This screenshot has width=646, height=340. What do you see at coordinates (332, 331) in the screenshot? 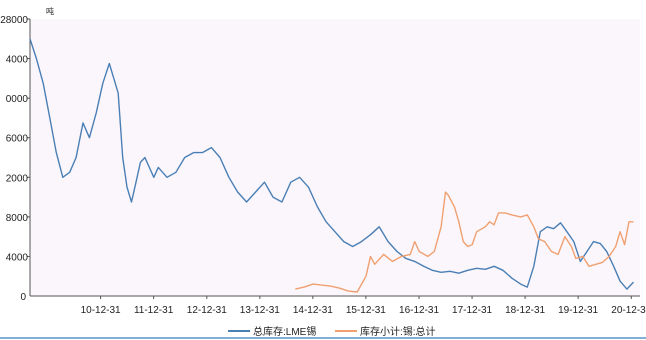
I see `legend: 总库存:LME锡 库存小计:锡:总计` at bounding box center [332, 331].